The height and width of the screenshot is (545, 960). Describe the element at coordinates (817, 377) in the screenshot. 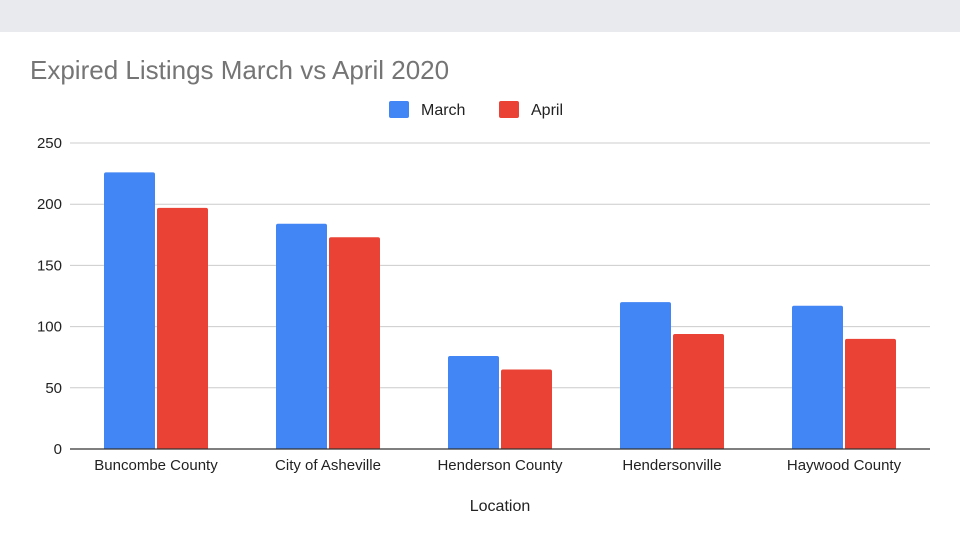

I see `bar-march-haywood-county` at that location.